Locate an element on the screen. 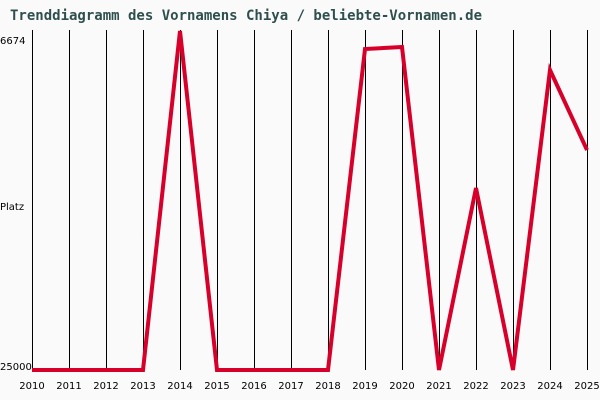 This screenshot has height=400, width=600. x-tick-label-2012: 2012 is located at coordinates (106, 386).